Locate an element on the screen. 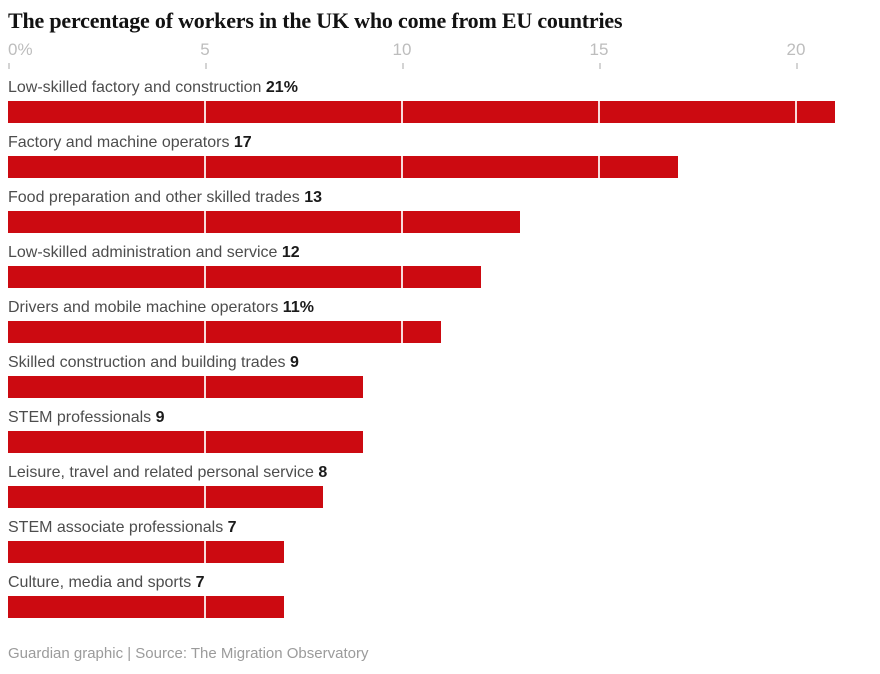  x-axis-tick-label: 20 is located at coordinates (796, 49).